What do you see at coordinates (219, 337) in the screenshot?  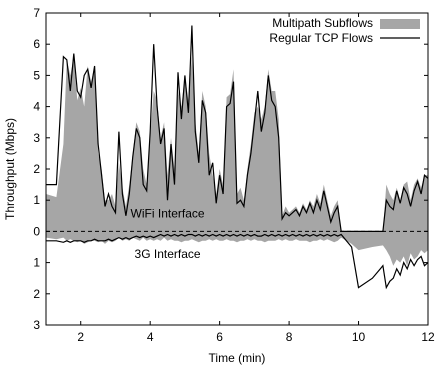 I see `x-tick-label: 6` at bounding box center [219, 337].